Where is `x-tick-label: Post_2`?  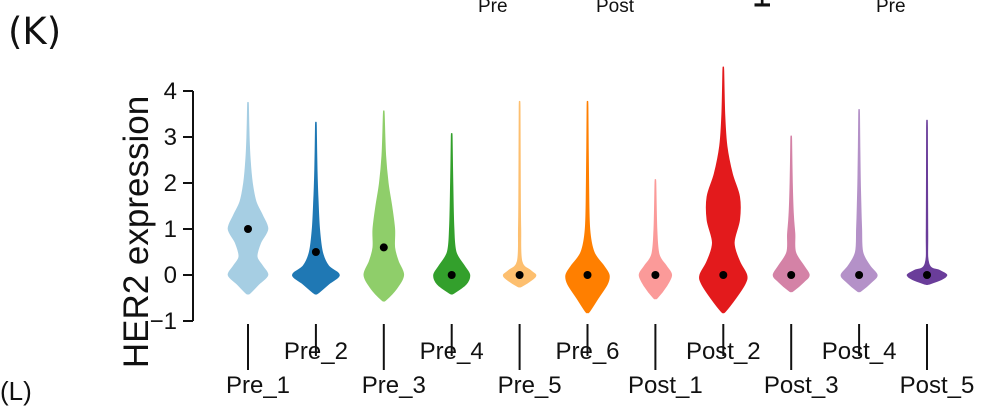 x-tick-label: Post_2 is located at coordinates (723, 351).